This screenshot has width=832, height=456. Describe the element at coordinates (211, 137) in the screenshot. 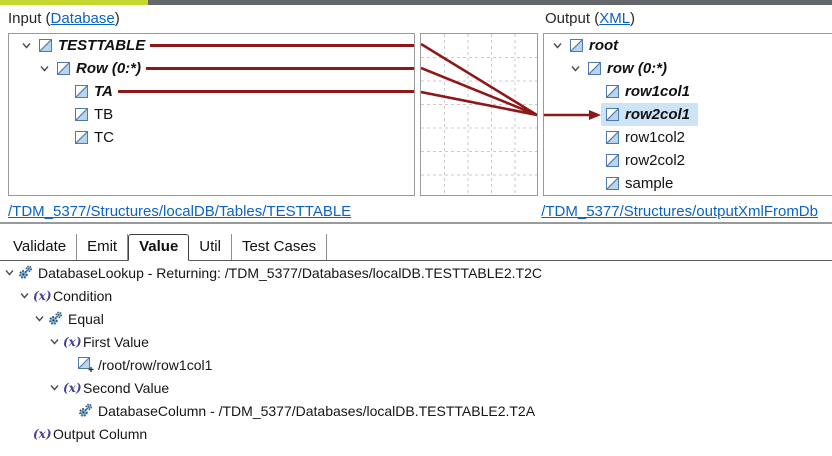

I see `tree-row: TC` at that location.